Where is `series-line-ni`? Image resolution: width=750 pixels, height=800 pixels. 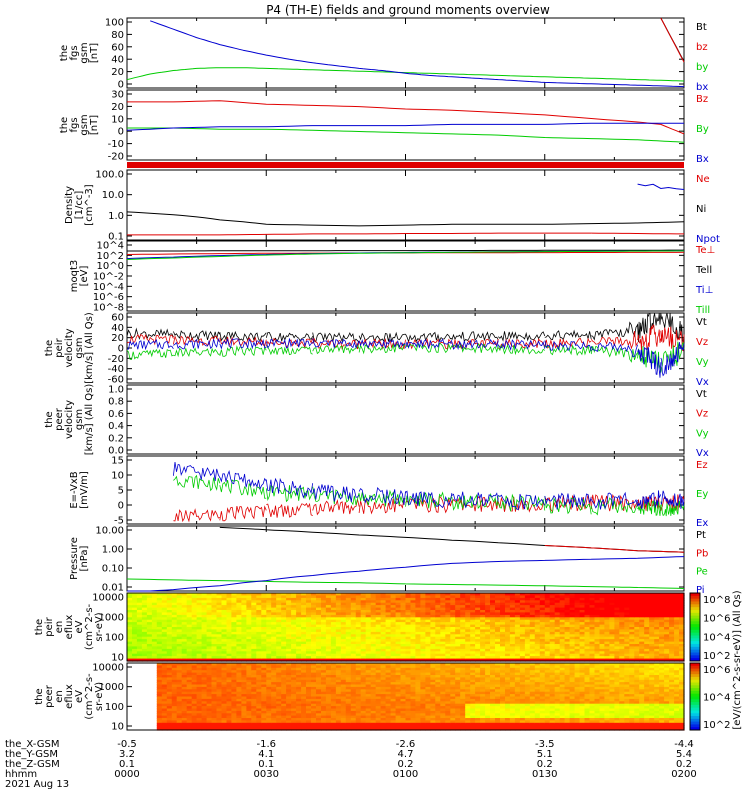 series-line-ni is located at coordinates (405, 219).